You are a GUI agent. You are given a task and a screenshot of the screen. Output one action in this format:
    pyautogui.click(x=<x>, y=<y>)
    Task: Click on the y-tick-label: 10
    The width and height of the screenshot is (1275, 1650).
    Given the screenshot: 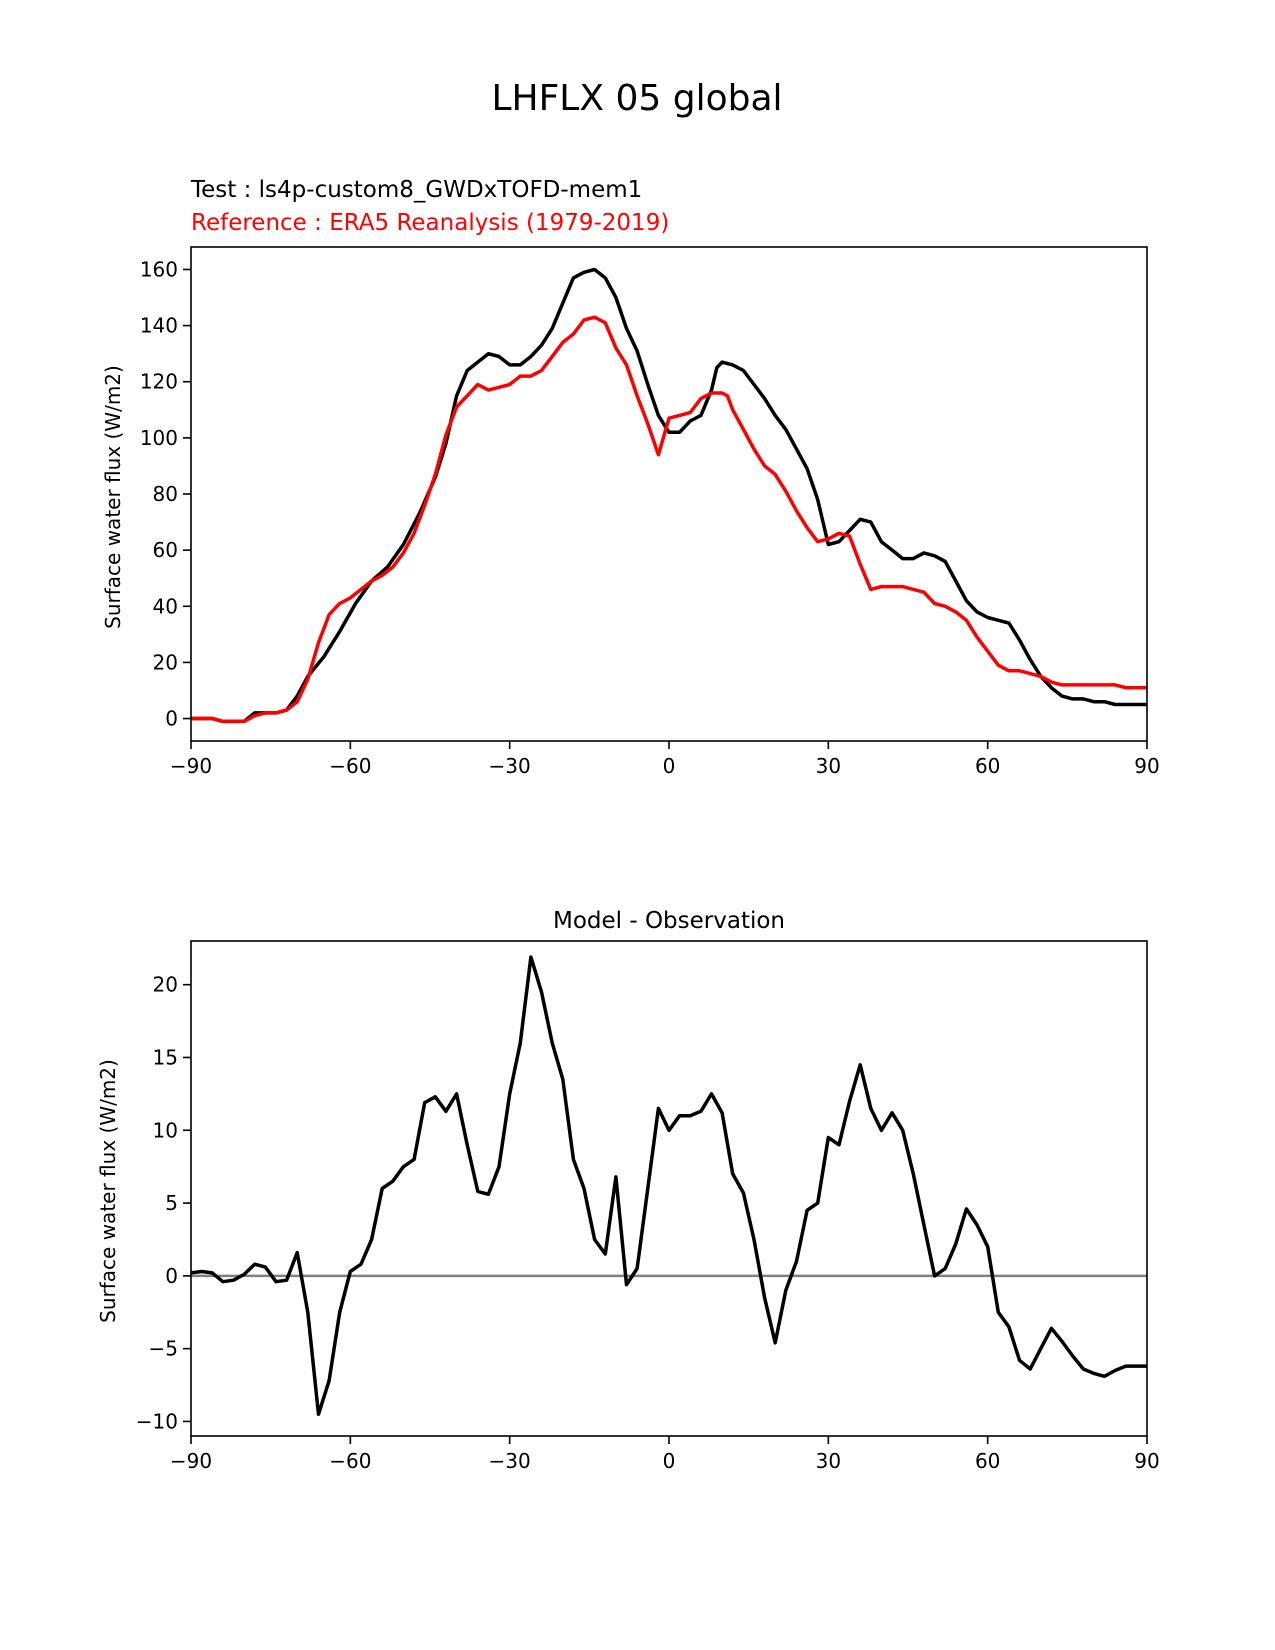 What is the action you would take?
    pyautogui.click(x=165, y=1130)
    